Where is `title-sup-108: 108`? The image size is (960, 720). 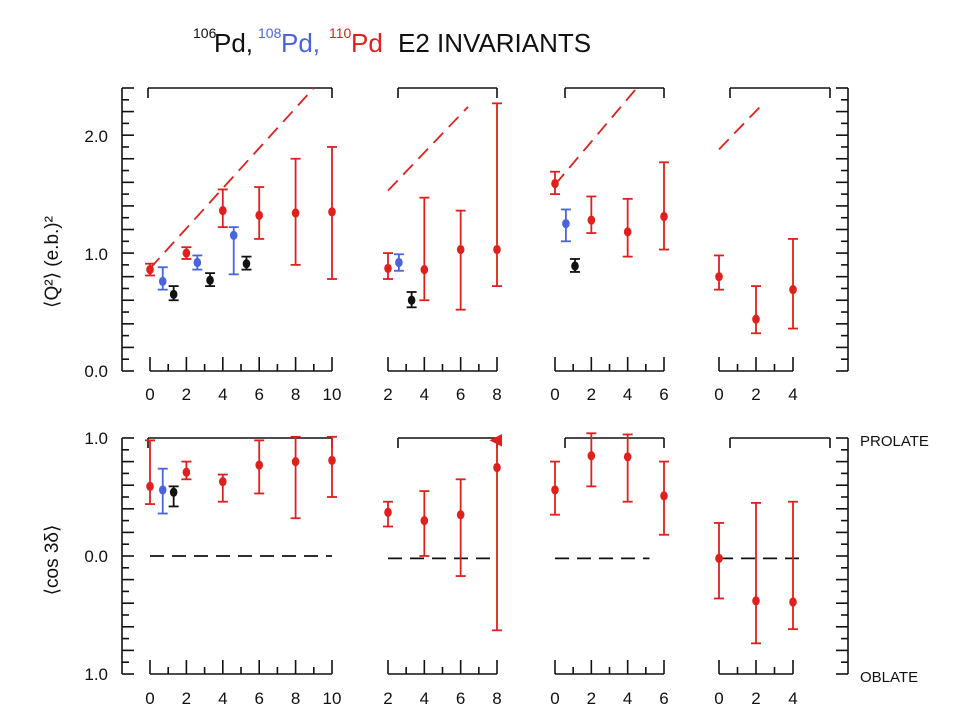
title-sup-108: 108 is located at coordinates (270, 33).